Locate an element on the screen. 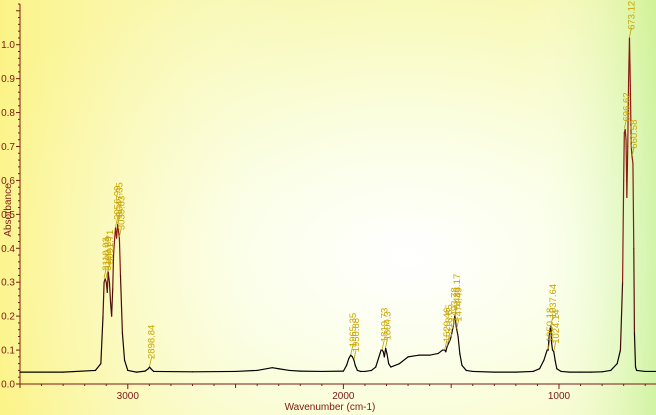  peak-label: 1483.17 is located at coordinates (457, 291).